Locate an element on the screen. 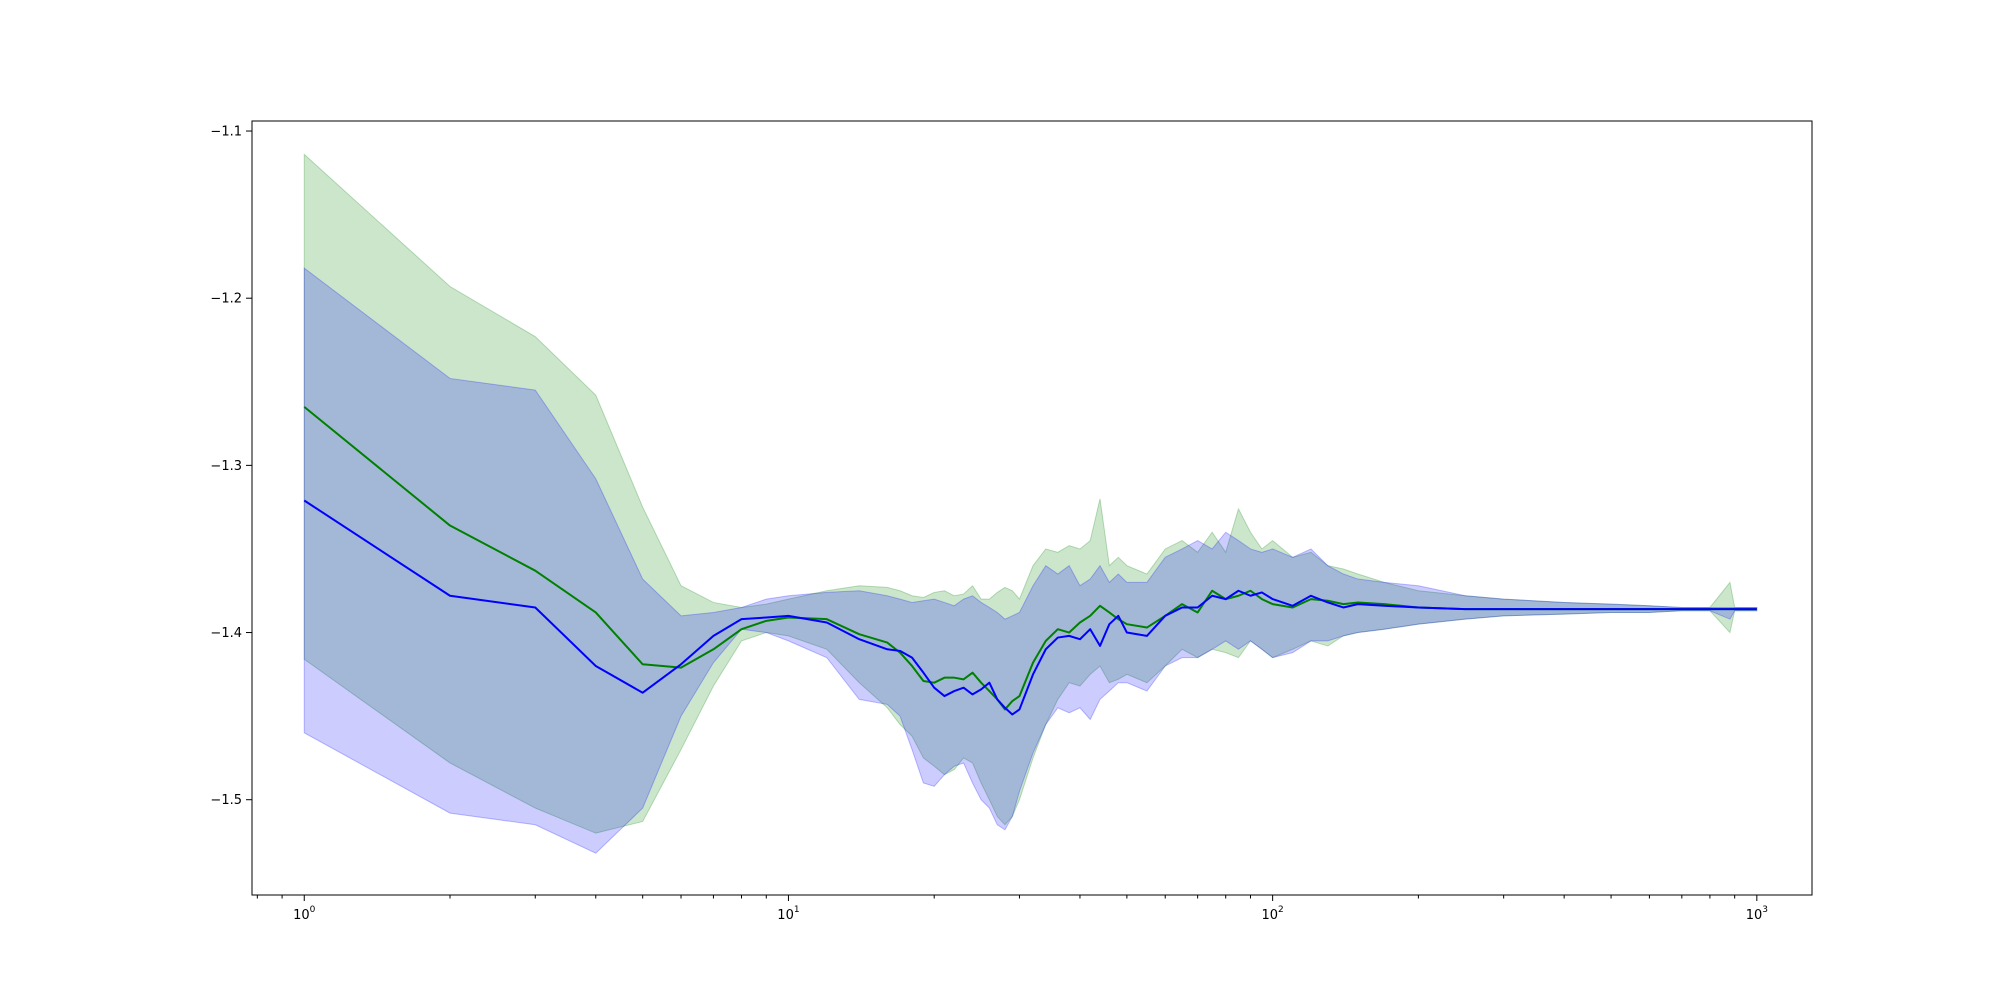 The image size is (2000, 1000). x-tick-label: 10² is located at coordinates (1272, 914).